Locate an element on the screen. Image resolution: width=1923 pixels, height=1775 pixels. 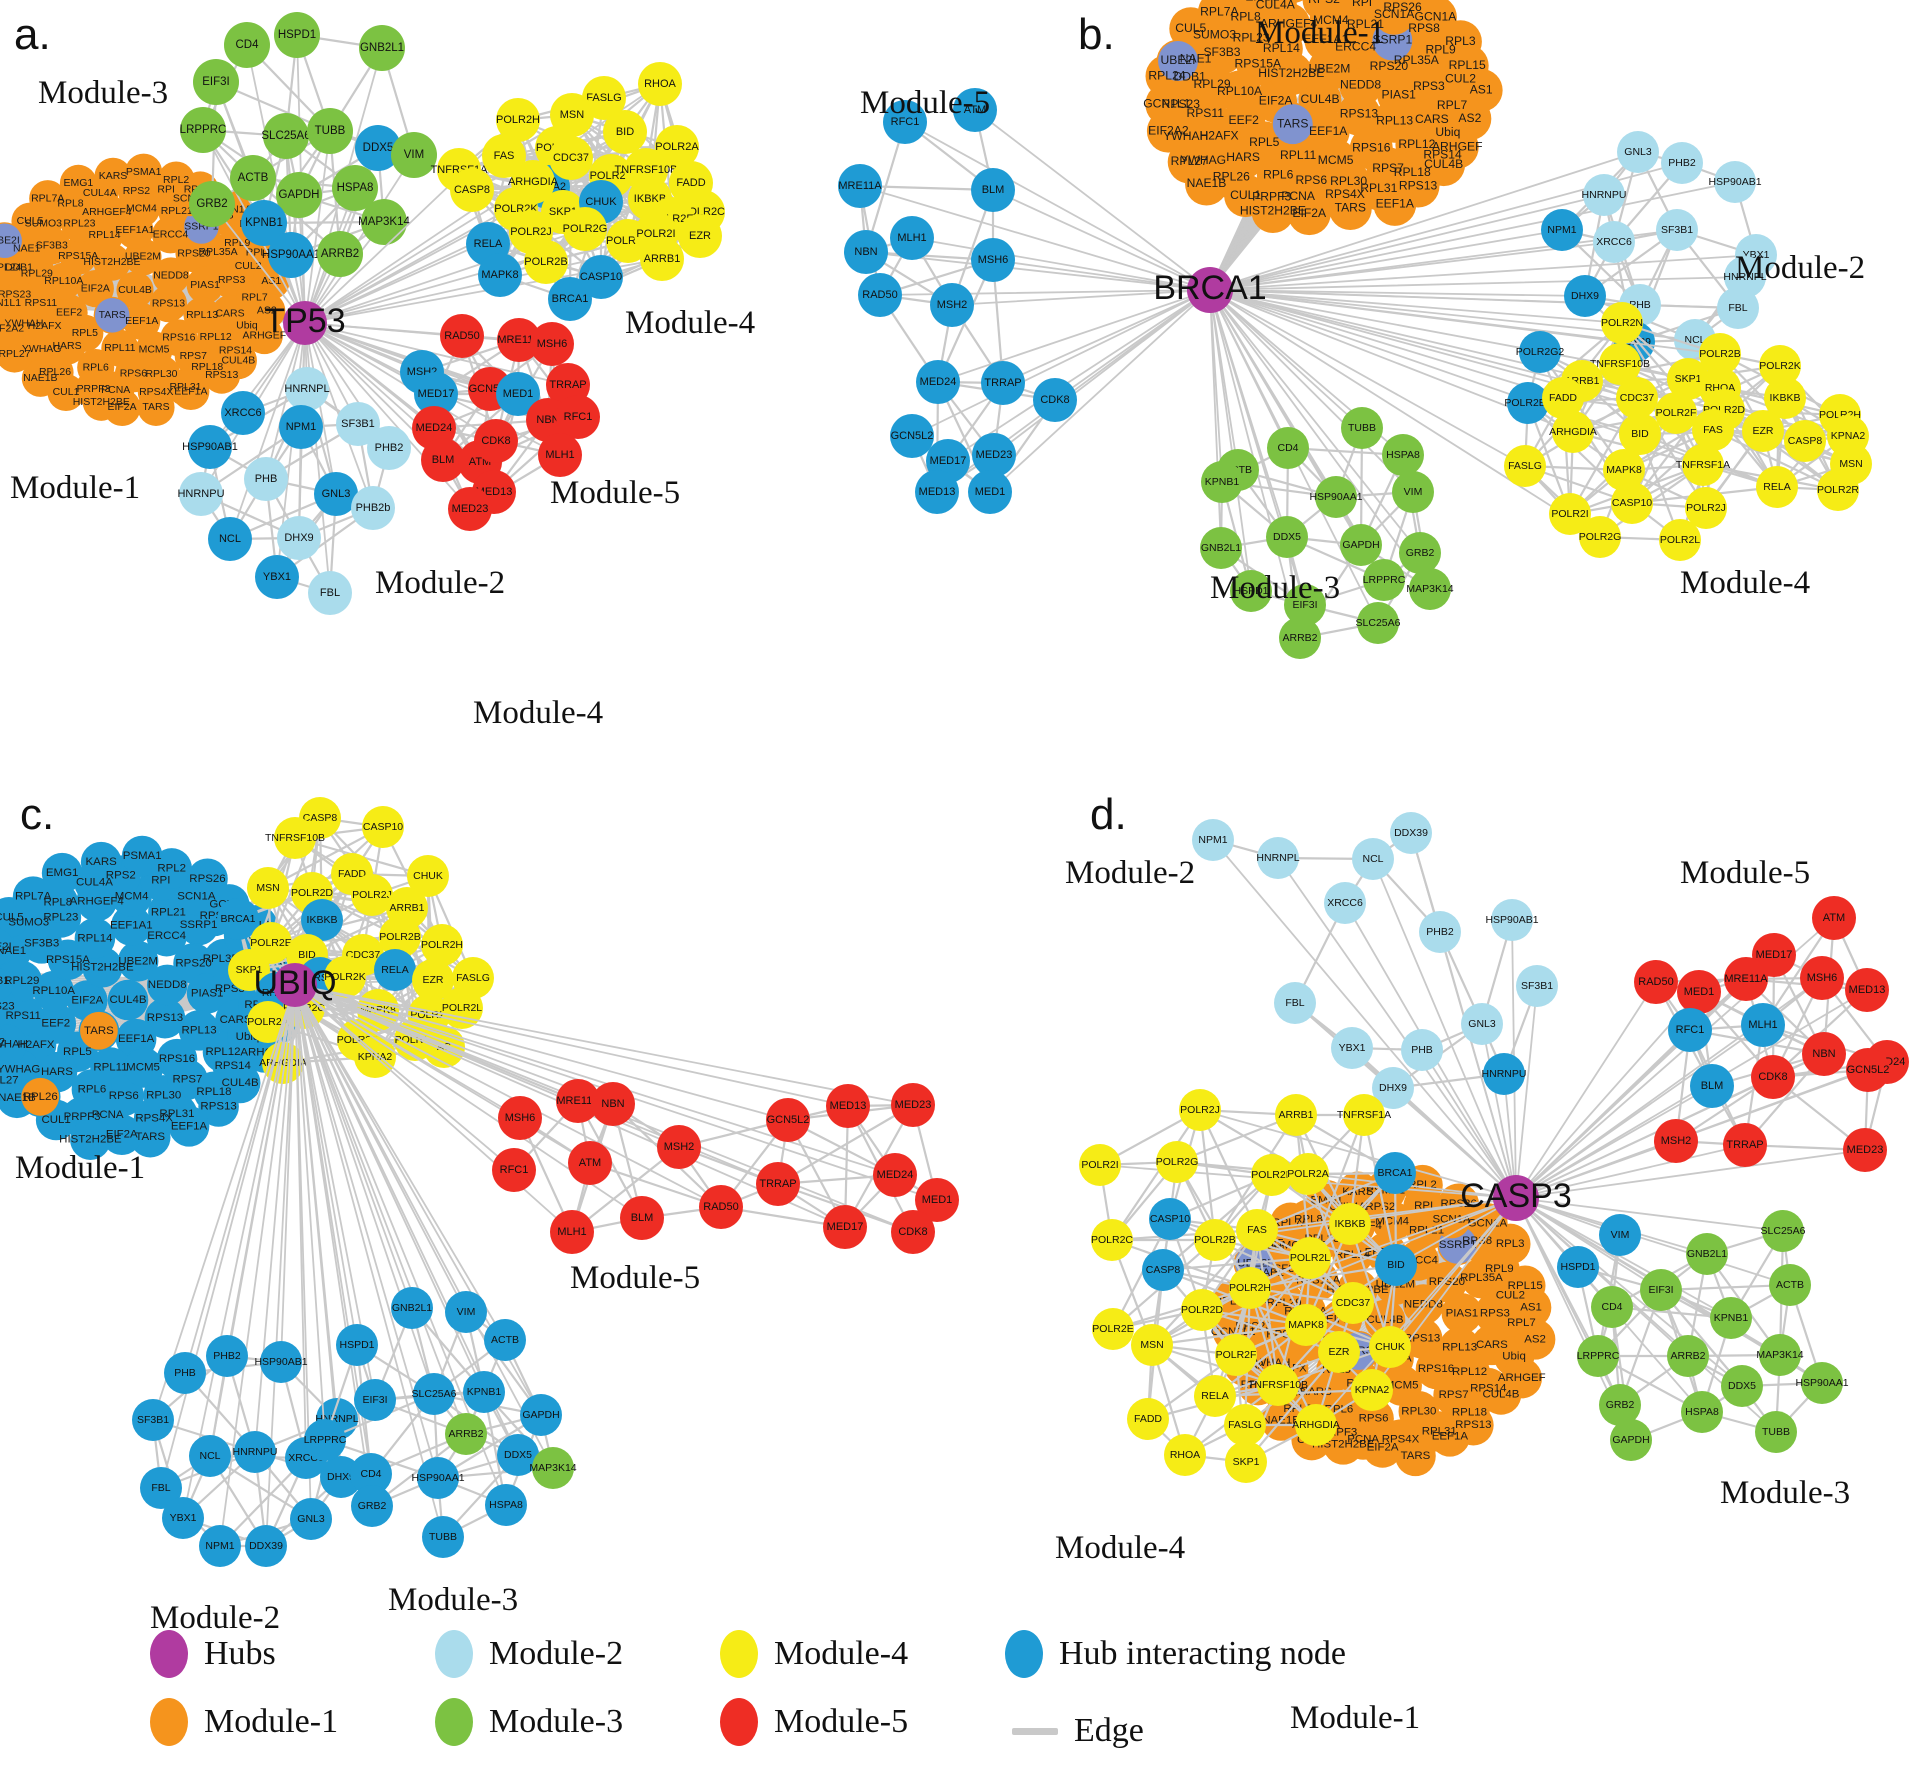
network-node: SKP1 is located at coordinates (249, 970).